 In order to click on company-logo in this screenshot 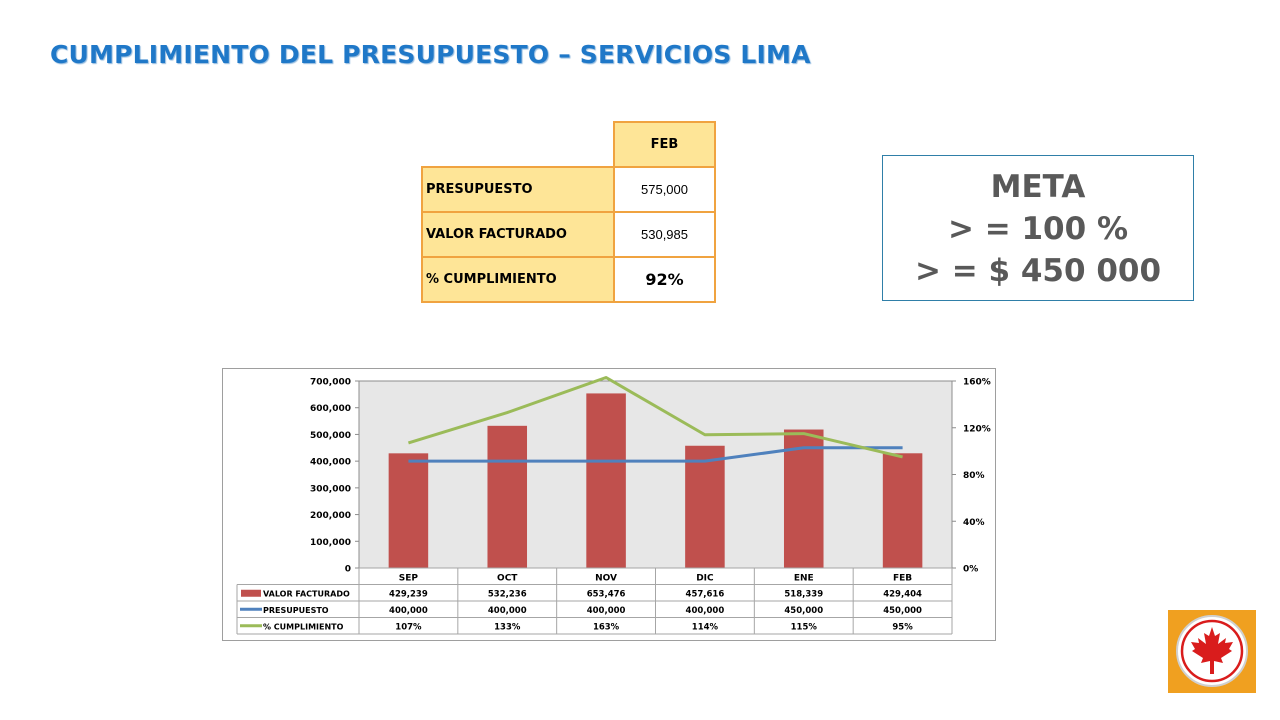, I will do `click(1212, 651)`.